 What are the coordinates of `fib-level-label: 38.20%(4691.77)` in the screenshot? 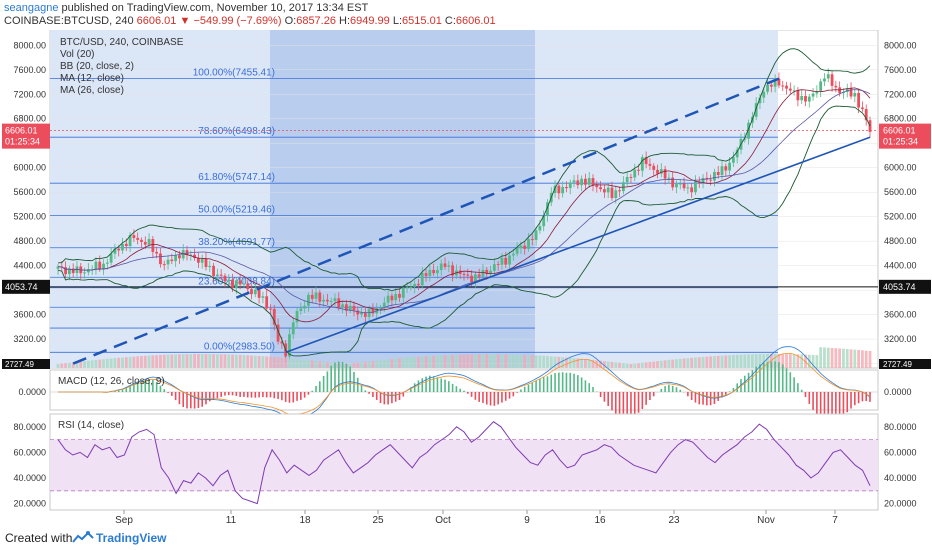 It's located at (236, 242).